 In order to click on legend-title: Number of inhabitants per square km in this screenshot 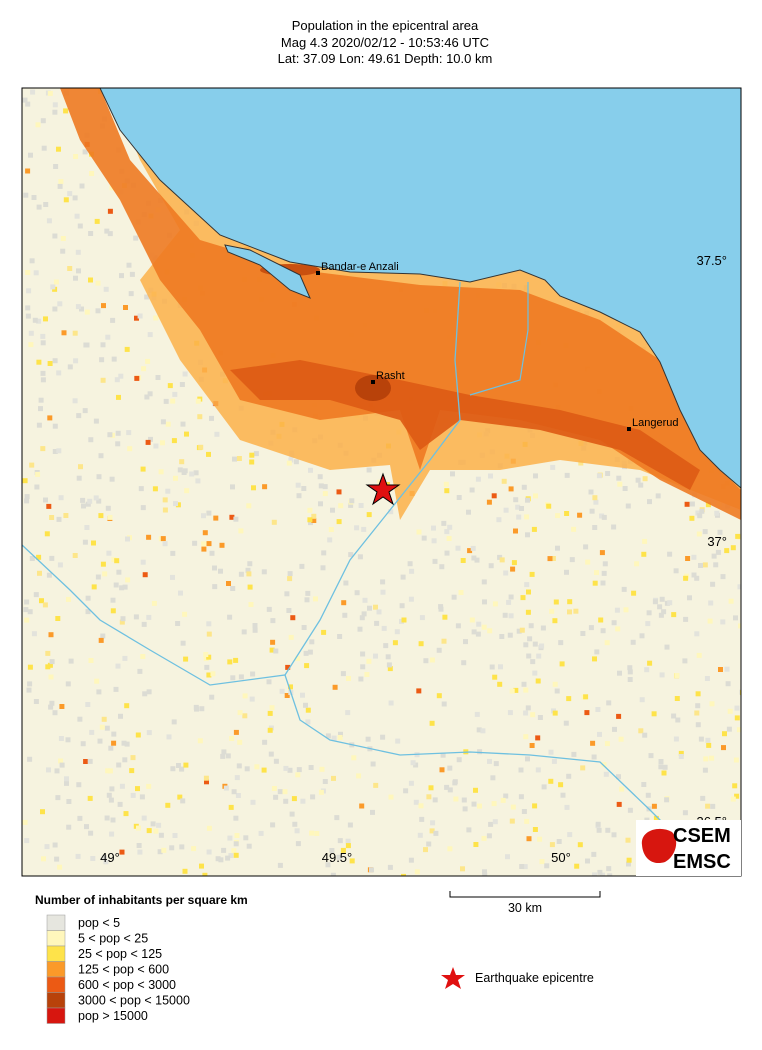, I will do `click(141, 900)`.